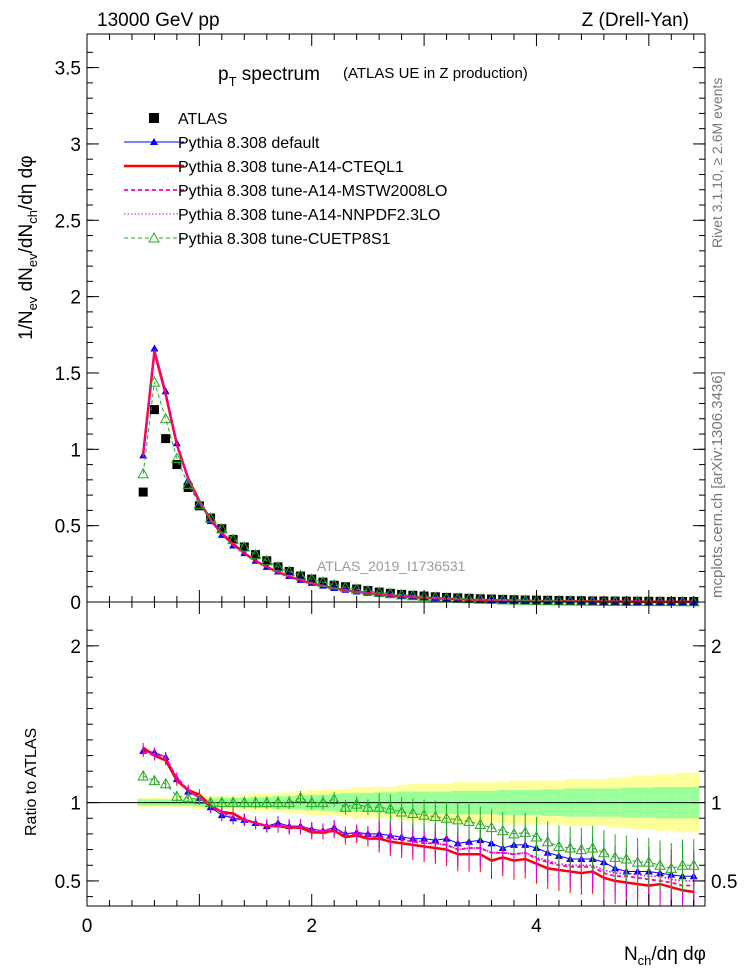 The image size is (746, 972). Describe the element at coordinates (311, 926) in the screenshot. I see `xtick-label: 2` at that location.